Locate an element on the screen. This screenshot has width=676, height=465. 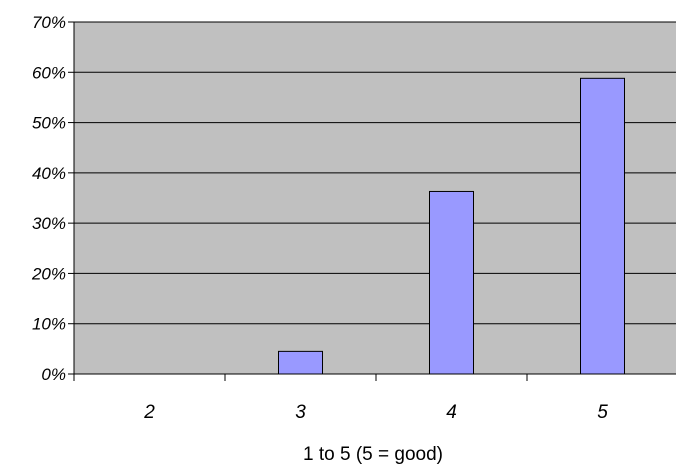
y-tick-label: 0% is located at coordinates (53, 374).